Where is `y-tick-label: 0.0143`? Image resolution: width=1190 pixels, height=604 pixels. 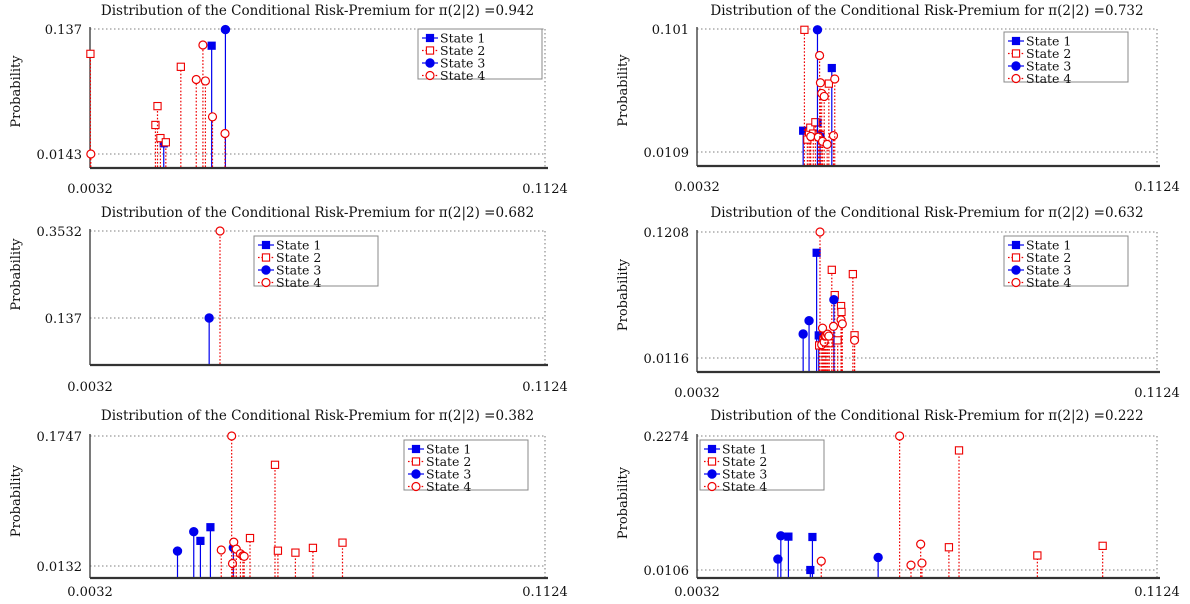
y-tick-label: 0.0143 is located at coordinates (60, 155).